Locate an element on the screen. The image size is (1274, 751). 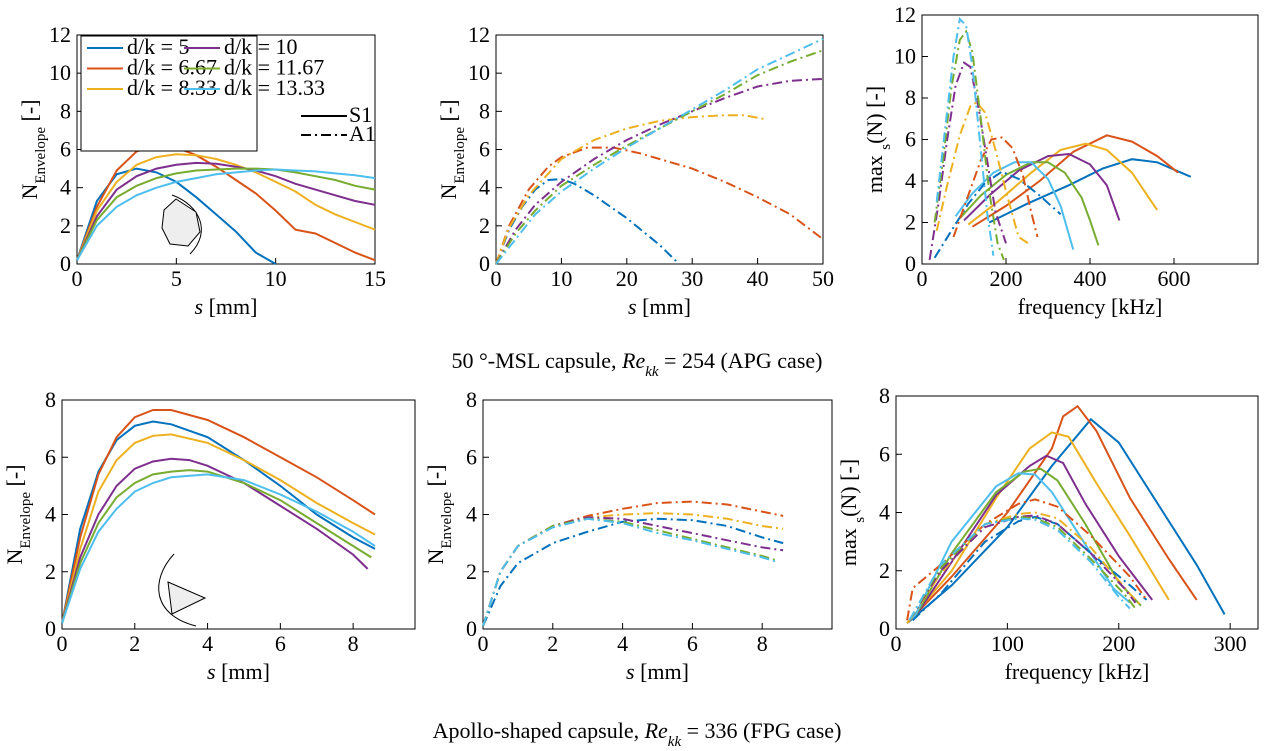
x-axis-label: frequency [kHz] is located at coordinates (1090, 306).